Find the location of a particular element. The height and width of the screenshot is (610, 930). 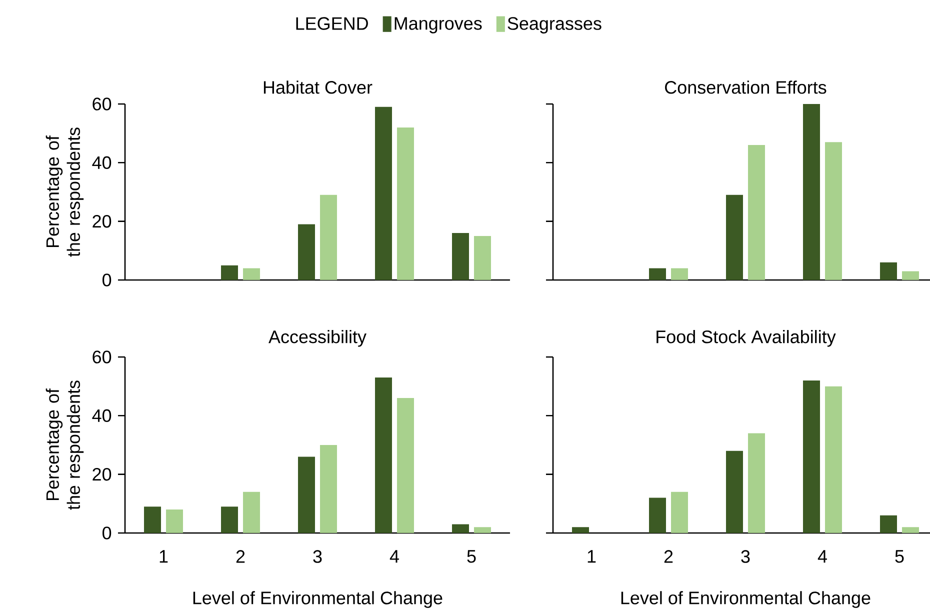

legend-label: Mangroves is located at coordinates (438, 25).